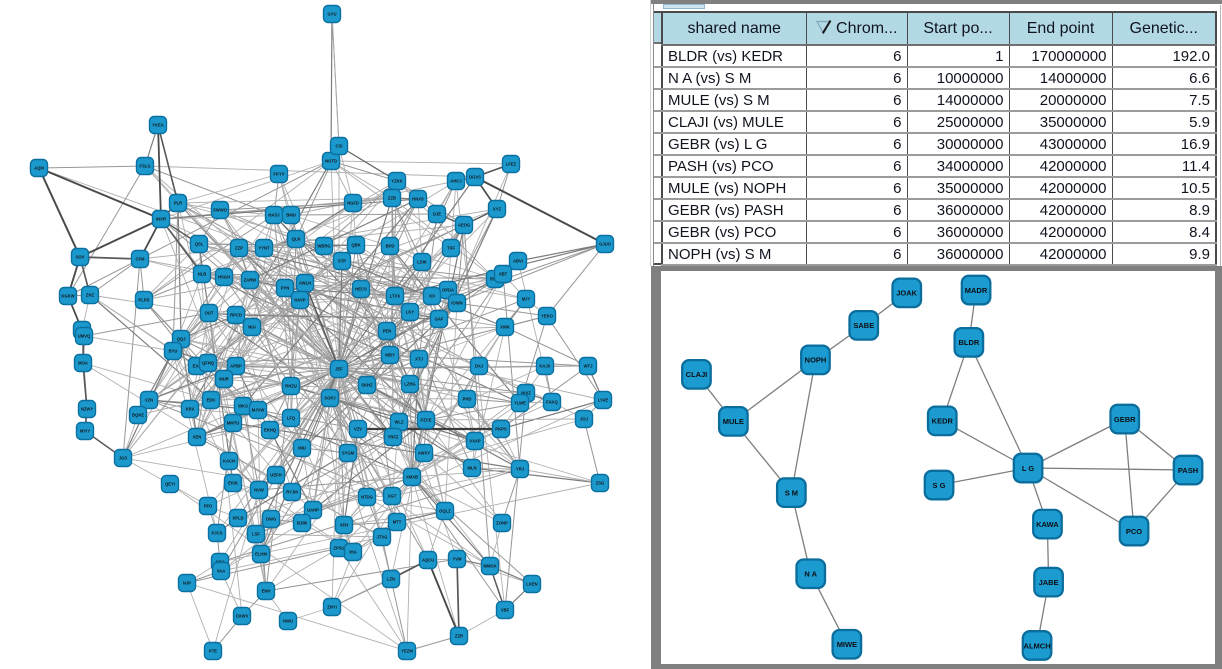  What do you see at coordinates (344, 525) in the screenshot?
I see `svg-text: XFH` at bounding box center [344, 525].